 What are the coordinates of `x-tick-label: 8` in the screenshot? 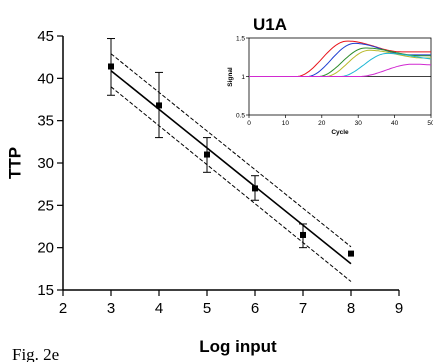 It's located at (351, 308).